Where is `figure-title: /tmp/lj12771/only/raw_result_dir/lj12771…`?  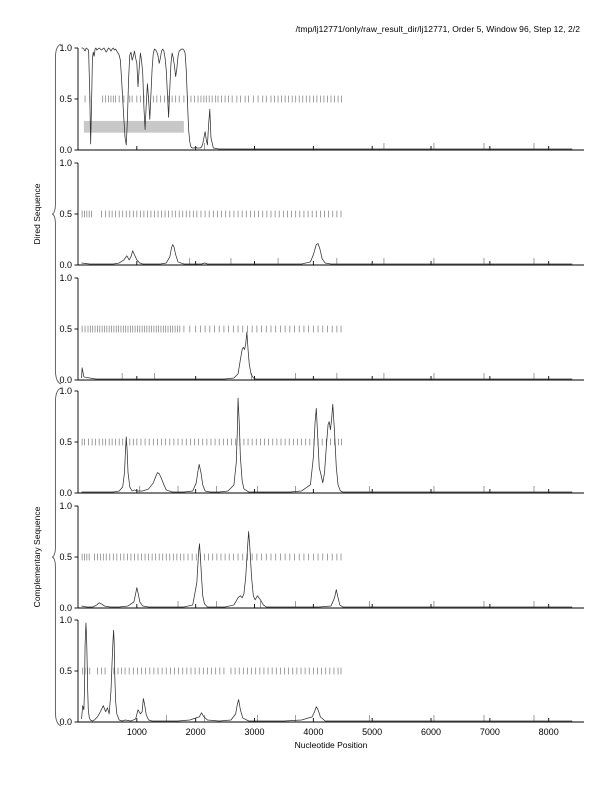 figure-title: /tmp/lj12771/only/raw_result_dir/lj12771… is located at coordinates (437, 29).